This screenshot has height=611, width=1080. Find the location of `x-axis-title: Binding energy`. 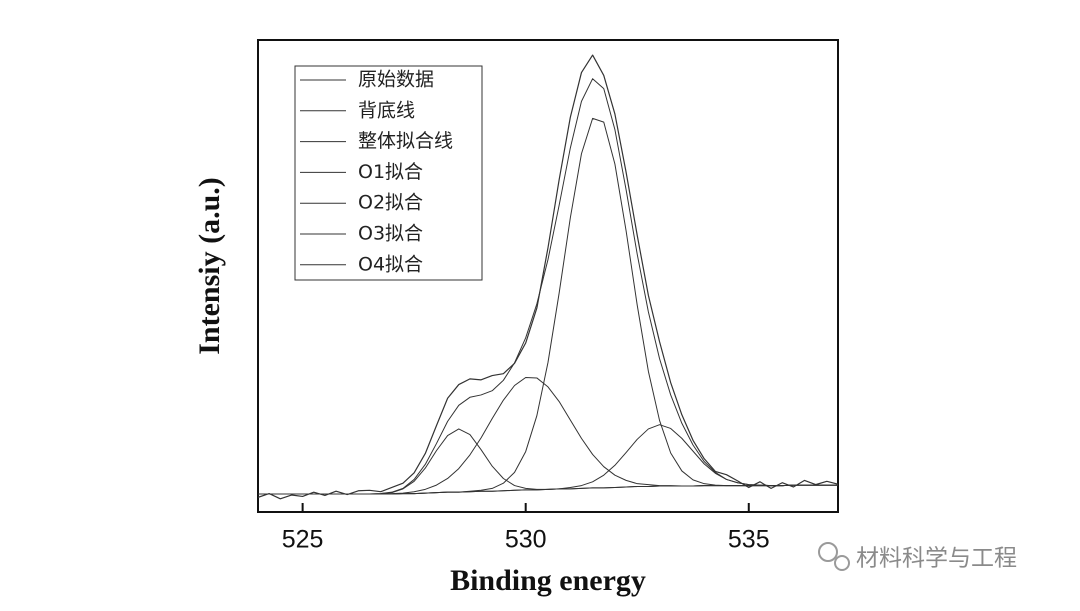

x-axis-title: Binding energy is located at coordinates (548, 580).